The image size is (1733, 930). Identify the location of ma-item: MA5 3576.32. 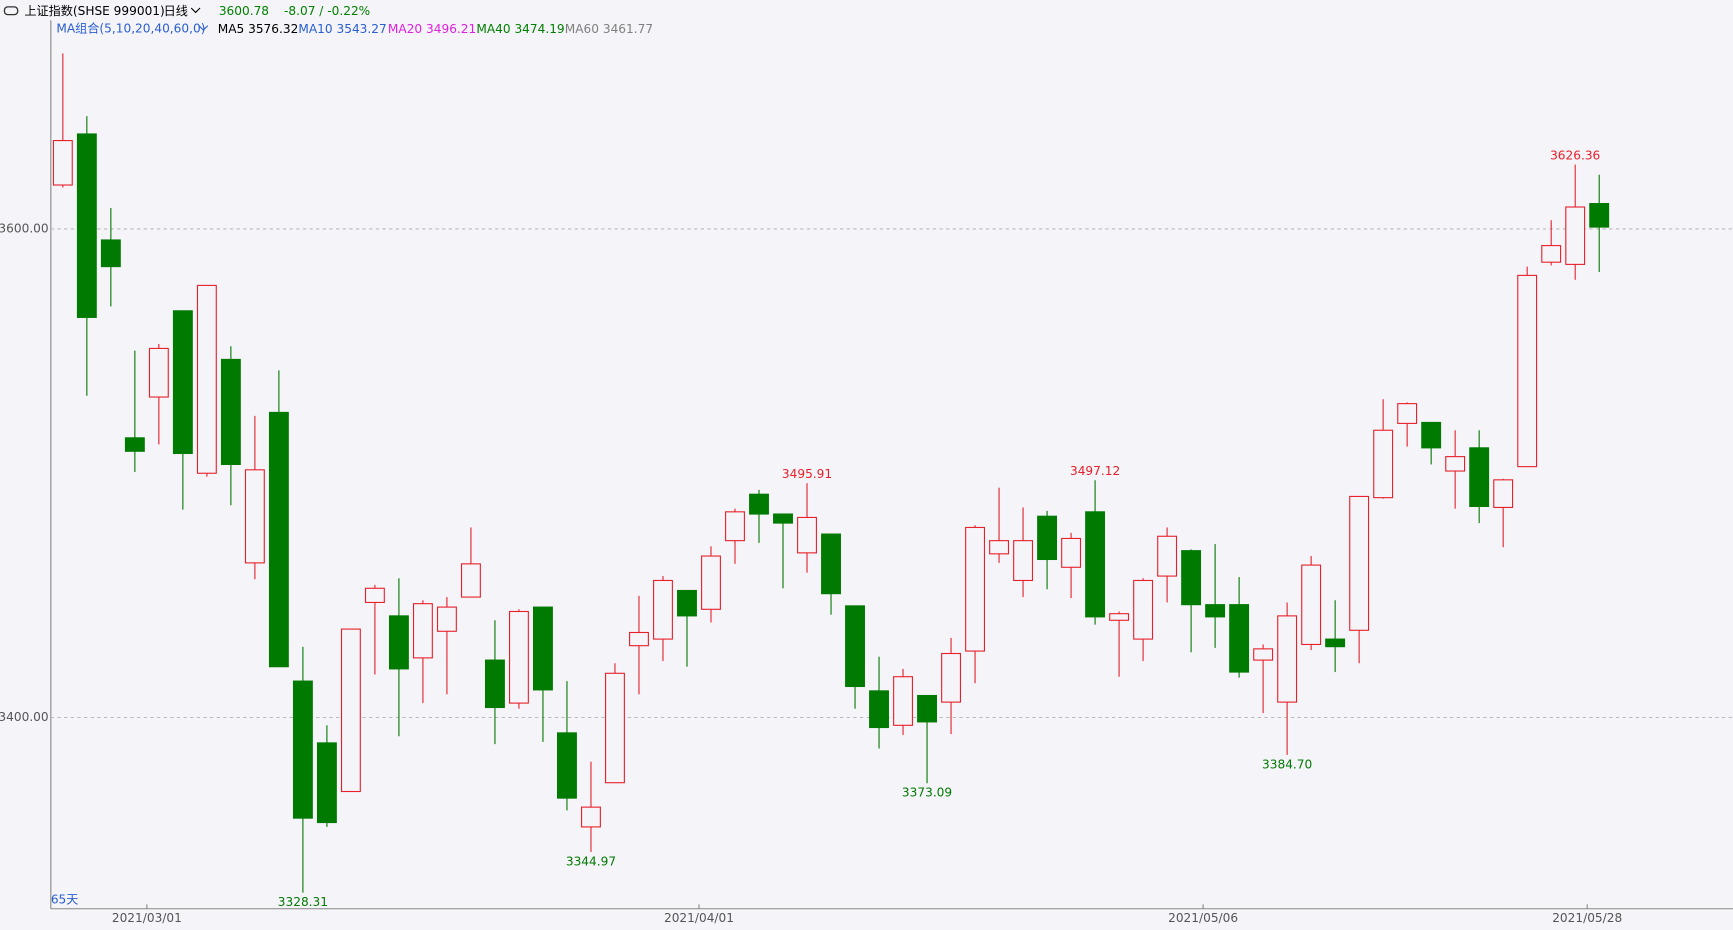
(258, 28).